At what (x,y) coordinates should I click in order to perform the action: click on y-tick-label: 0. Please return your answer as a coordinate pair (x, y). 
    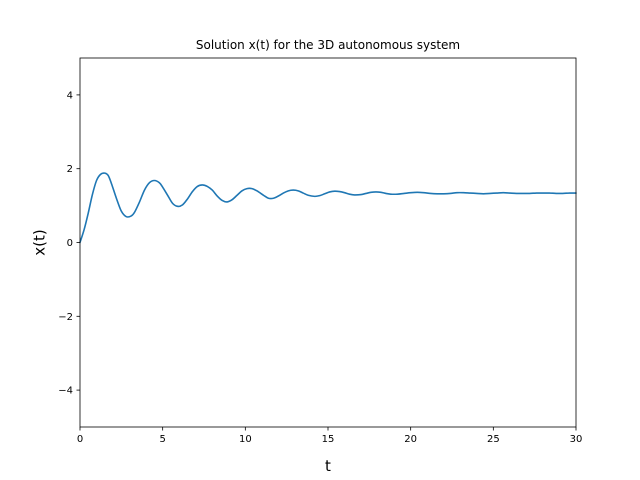
    Looking at the image, I should click on (70, 243).